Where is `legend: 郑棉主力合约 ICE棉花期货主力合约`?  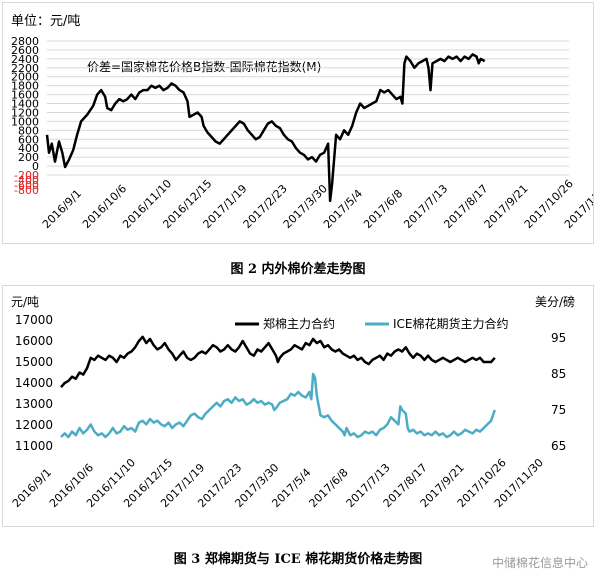
legend: 郑棉主力合约 ICE棉花期货主力合约 is located at coordinates (372, 323).